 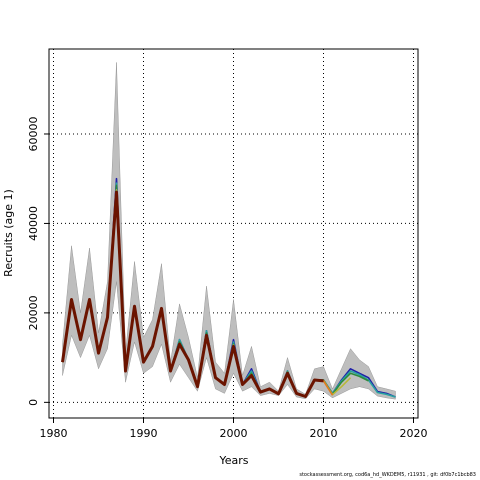 What do you see at coordinates (38, 261) in the screenshot?
I see `y-axis: 0 20000 40000 60000` at bounding box center [38, 261].